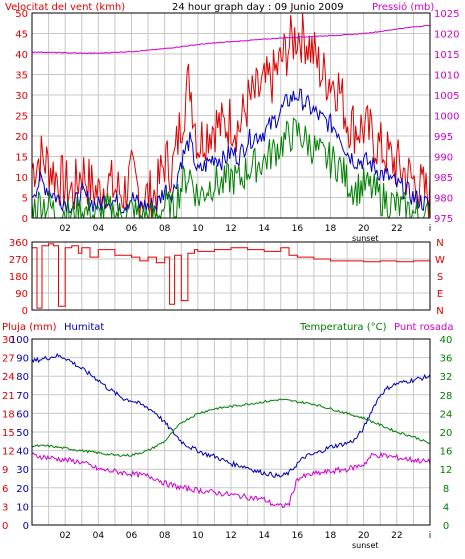 The width and height of the screenshot is (465, 559). I want to click on temperature-y-tick: 0, so click(446, 526).